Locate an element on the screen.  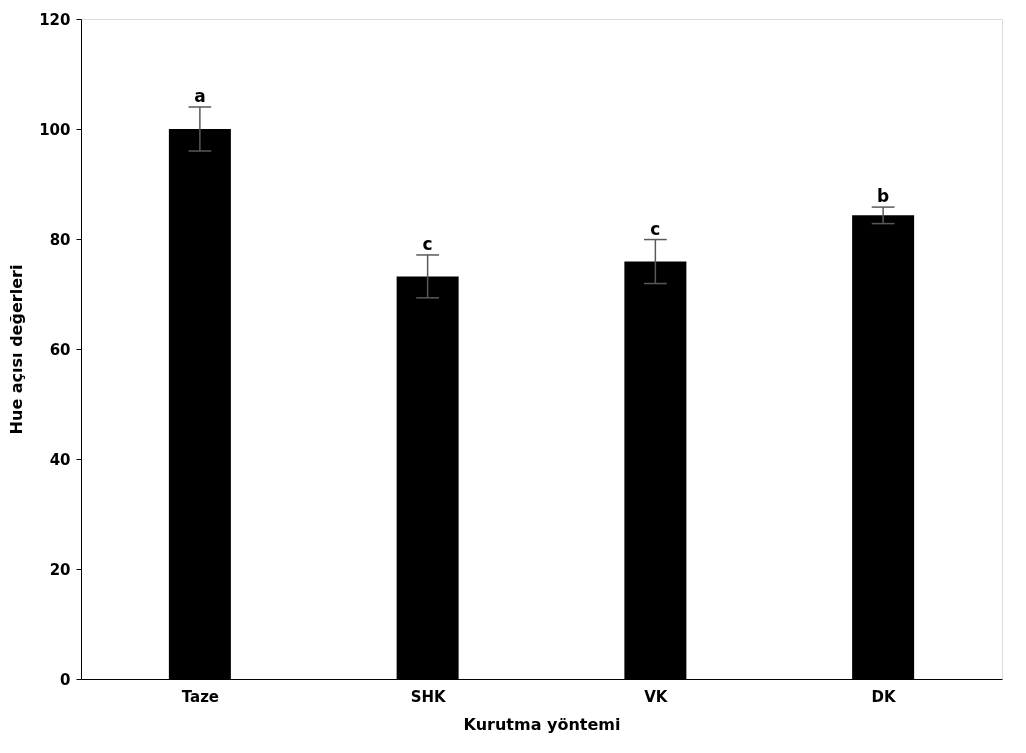
x-tick-label: VK is located at coordinates (656, 696).